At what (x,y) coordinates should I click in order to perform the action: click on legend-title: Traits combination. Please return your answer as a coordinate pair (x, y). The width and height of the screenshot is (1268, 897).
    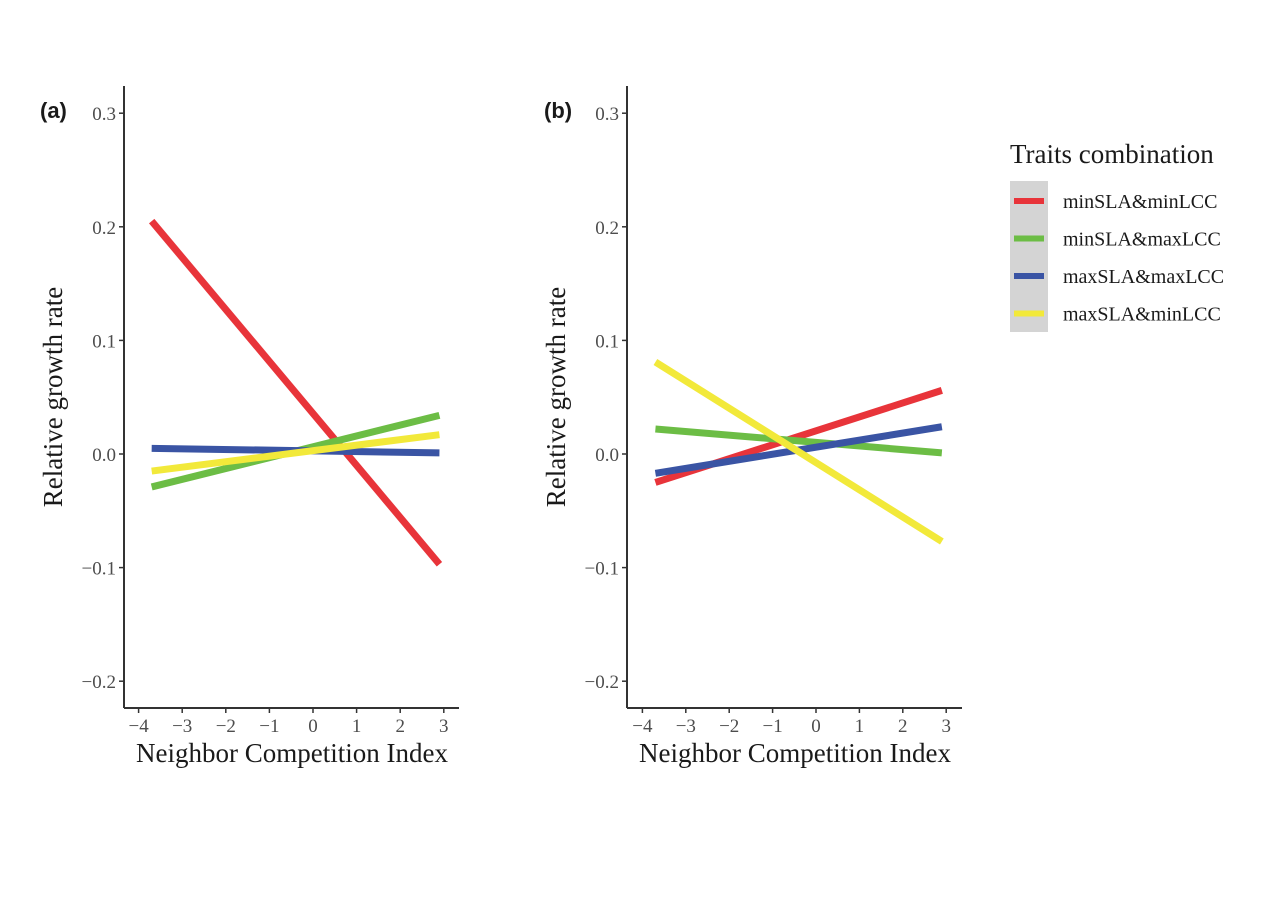
    Looking at the image, I should click on (1112, 154).